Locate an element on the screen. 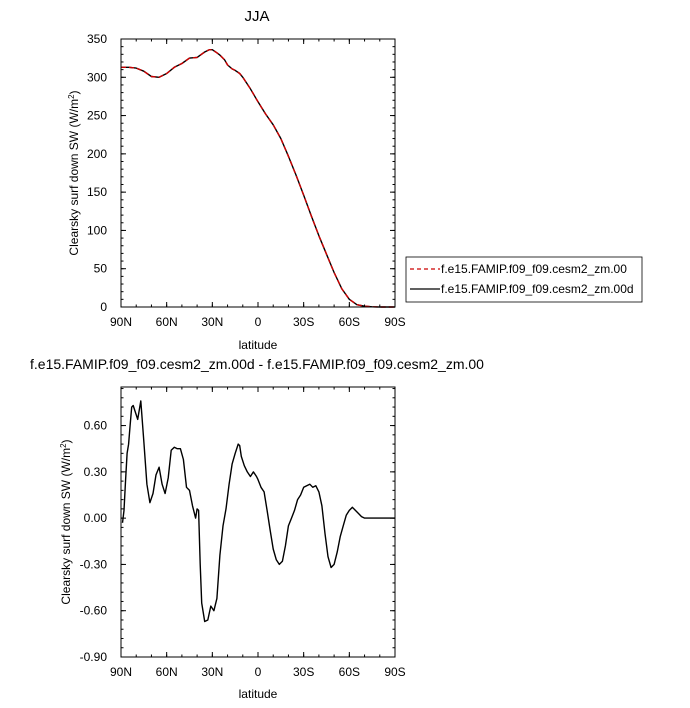 This screenshot has width=690, height=708. top-x-tick-label: 90N is located at coordinates (121, 322).